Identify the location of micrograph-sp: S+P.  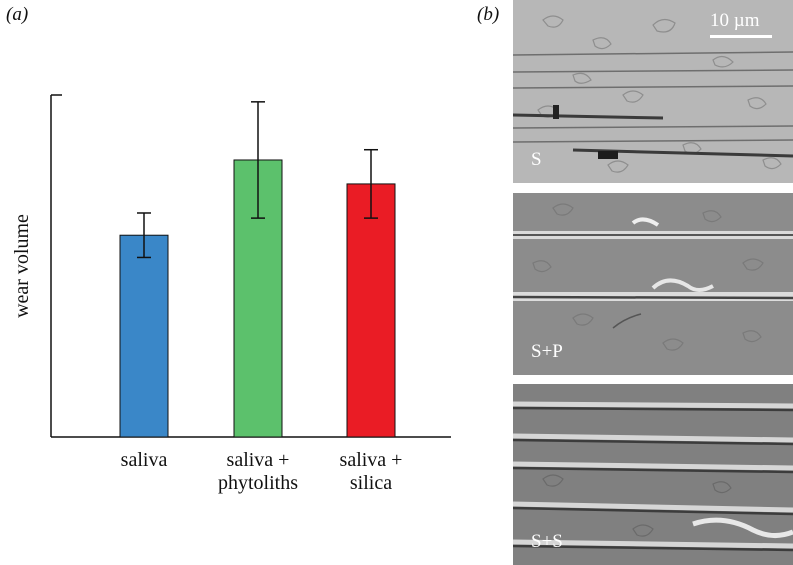
(653, 284).